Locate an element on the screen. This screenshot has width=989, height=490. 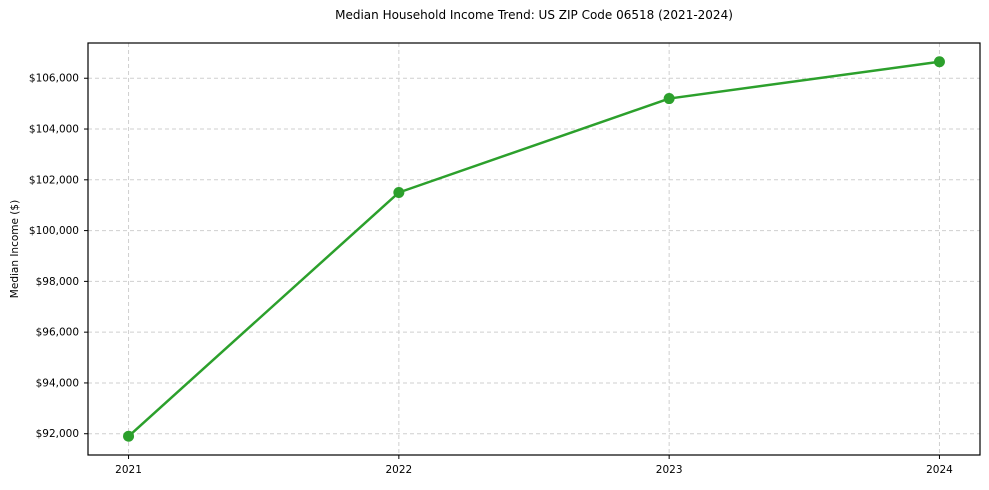
y-tick-label: $96,000 is located at coordinates (57, 333).